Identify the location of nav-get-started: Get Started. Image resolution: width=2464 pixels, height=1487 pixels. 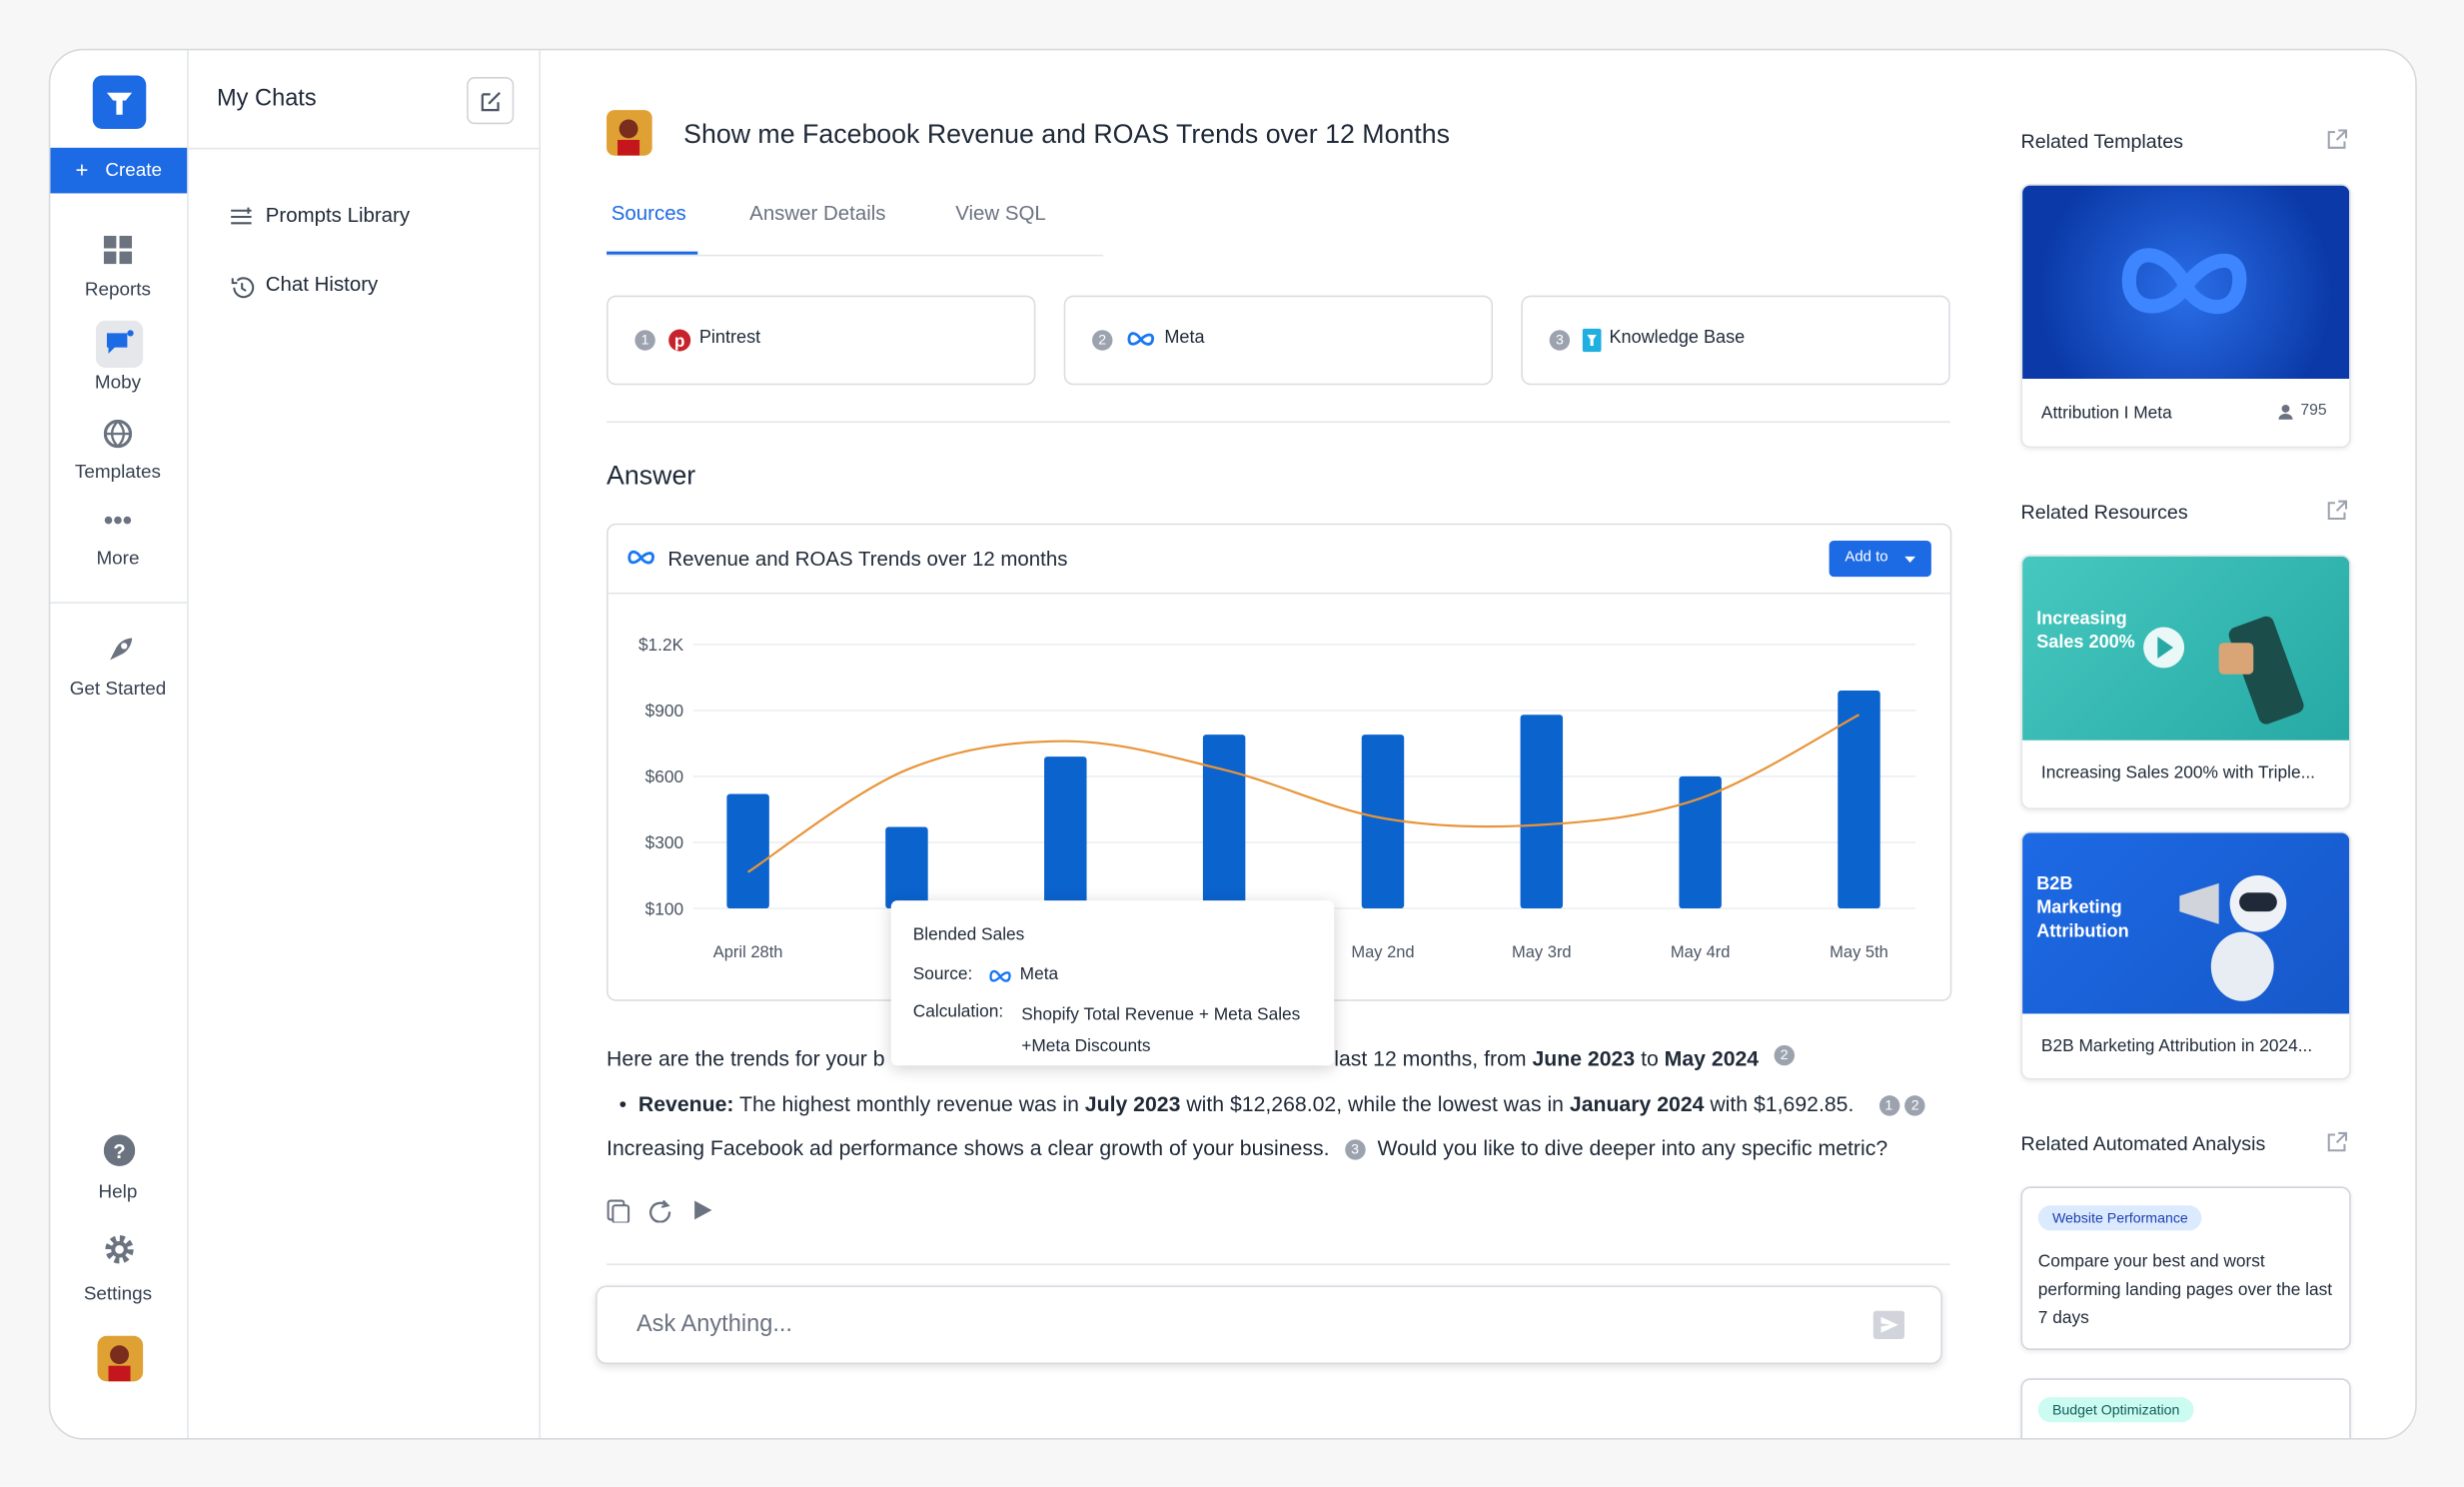
(118, 688).